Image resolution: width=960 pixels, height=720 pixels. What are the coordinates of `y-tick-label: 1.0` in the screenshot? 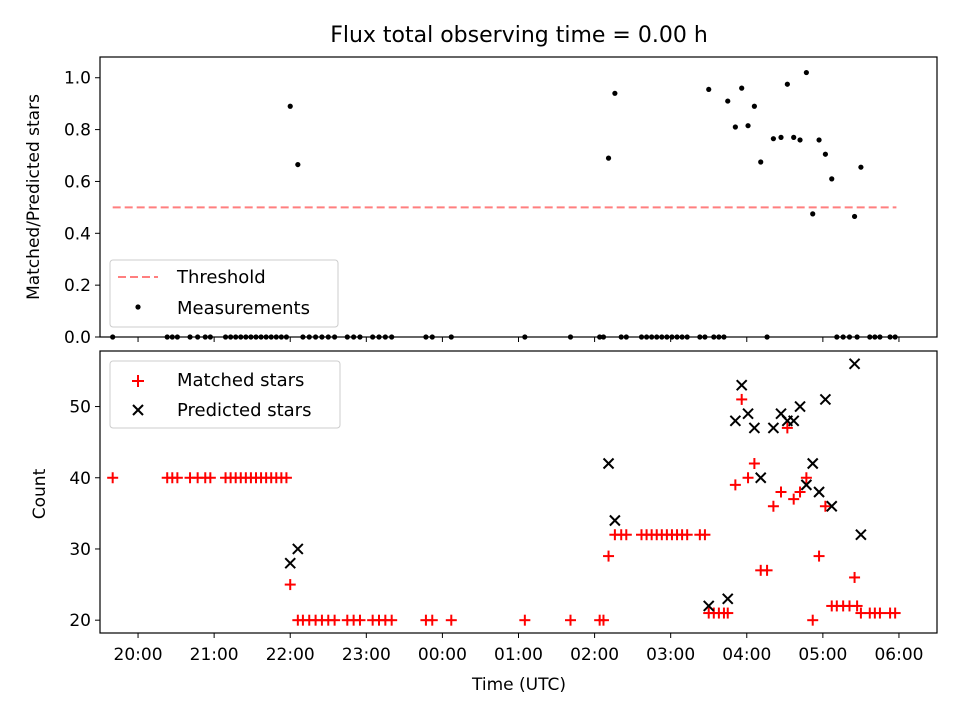 It's located at (77, 79).